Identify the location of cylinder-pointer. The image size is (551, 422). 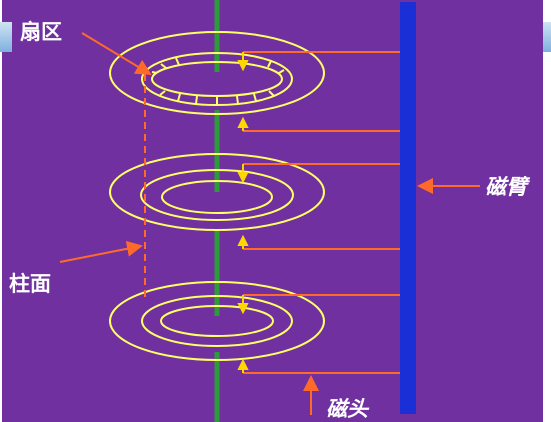
(101, 251).